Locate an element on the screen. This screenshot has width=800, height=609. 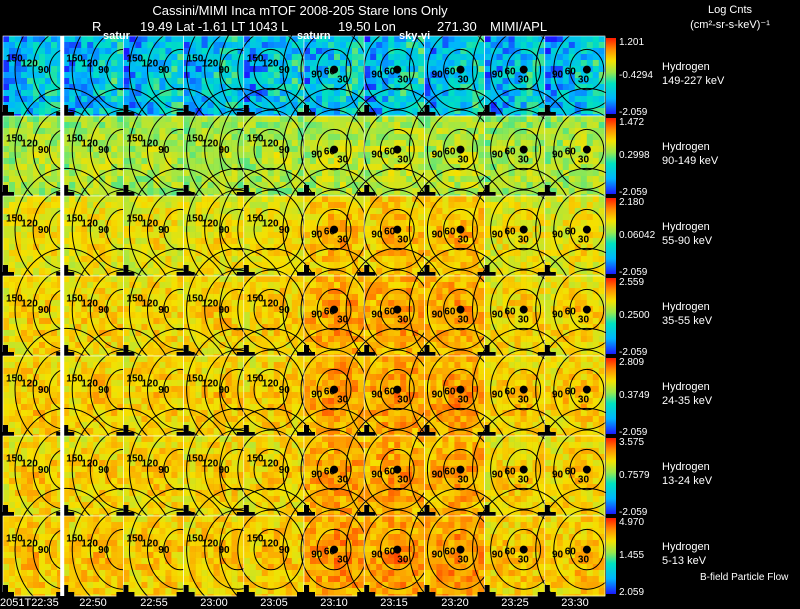
energy-band-label: Hydrogen 149-227 keV is located at coordinates (693, 74).